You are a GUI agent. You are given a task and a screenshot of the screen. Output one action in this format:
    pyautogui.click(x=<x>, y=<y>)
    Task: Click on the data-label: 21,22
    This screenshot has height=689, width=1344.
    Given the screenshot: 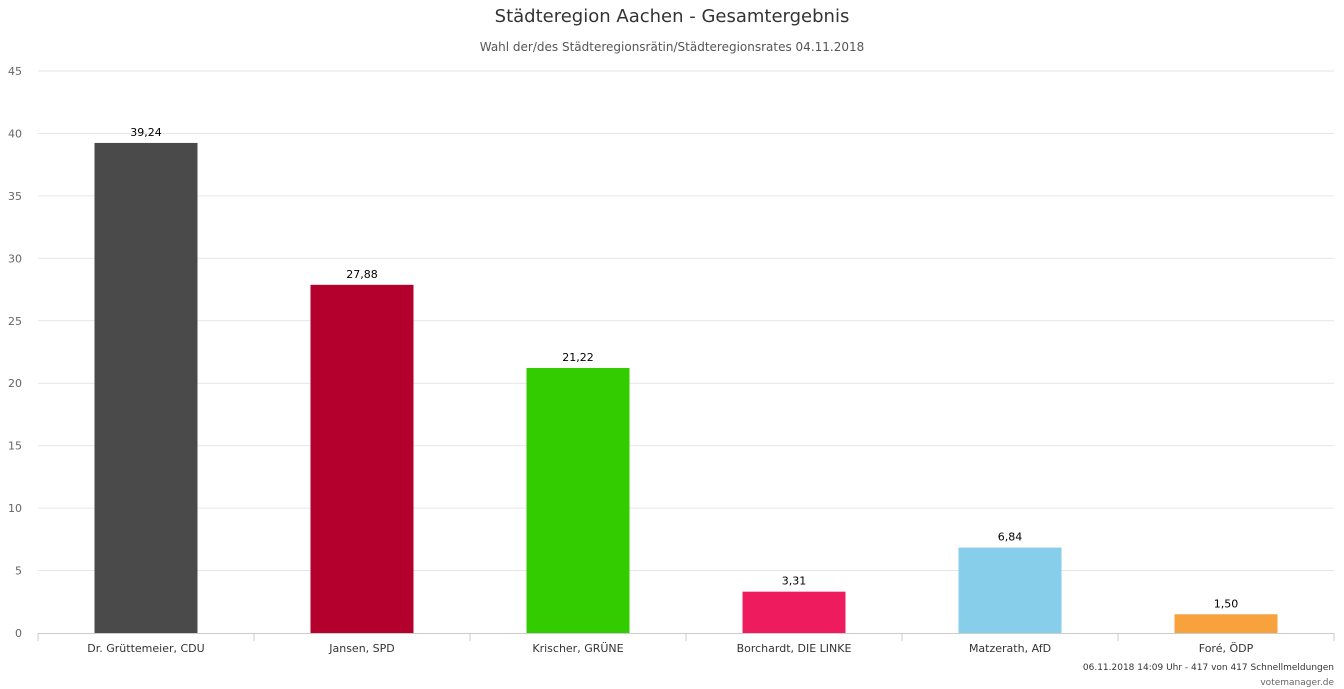 What is the action you would take?
    pyautogui.click(x=578, y=357)
    